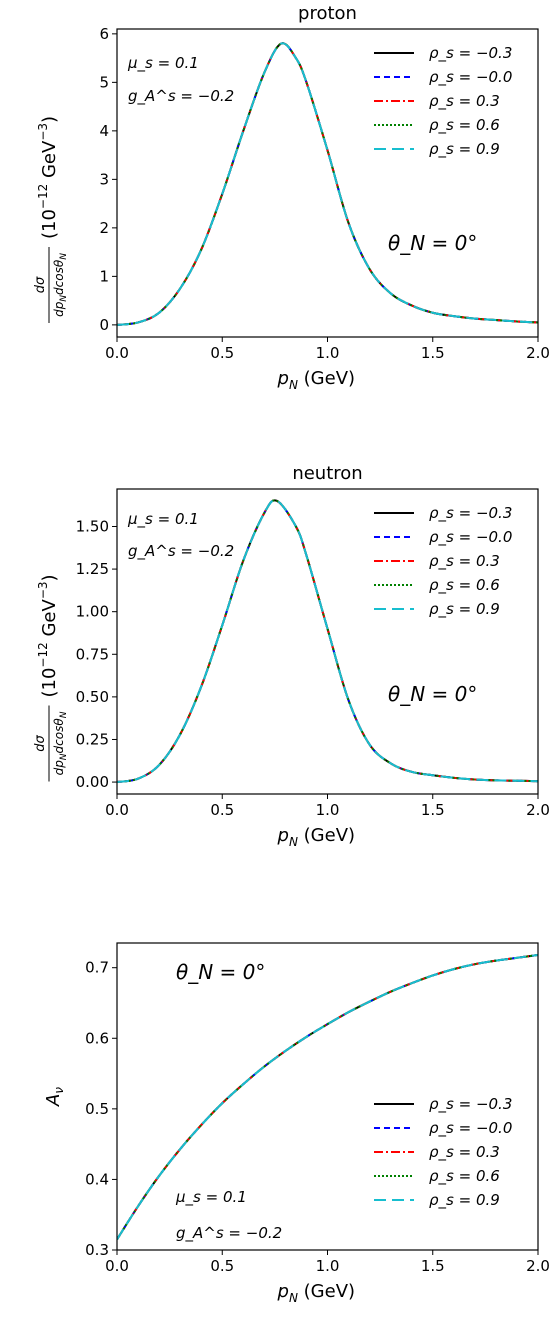  Describe the element at coordinates (104, 276) in the screenshot. I see `y-tick-label: 1` at that location.